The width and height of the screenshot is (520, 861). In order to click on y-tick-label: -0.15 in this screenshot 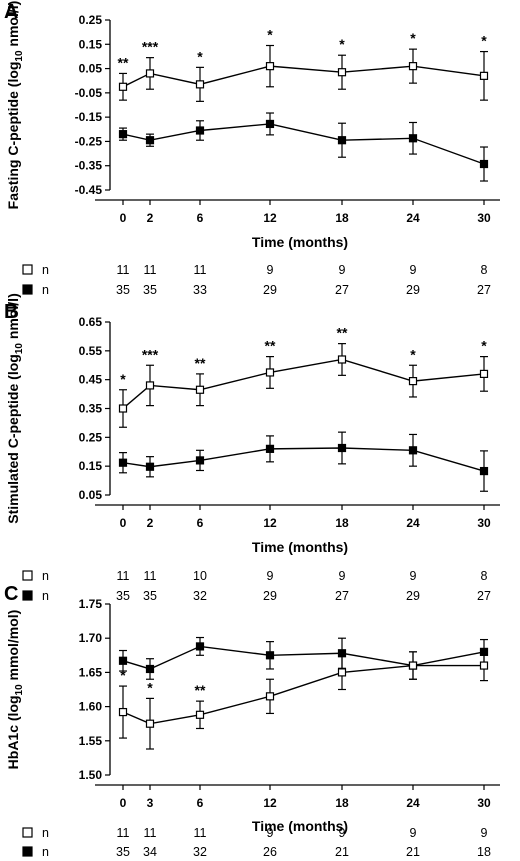, I will do `click(89, 117)`.